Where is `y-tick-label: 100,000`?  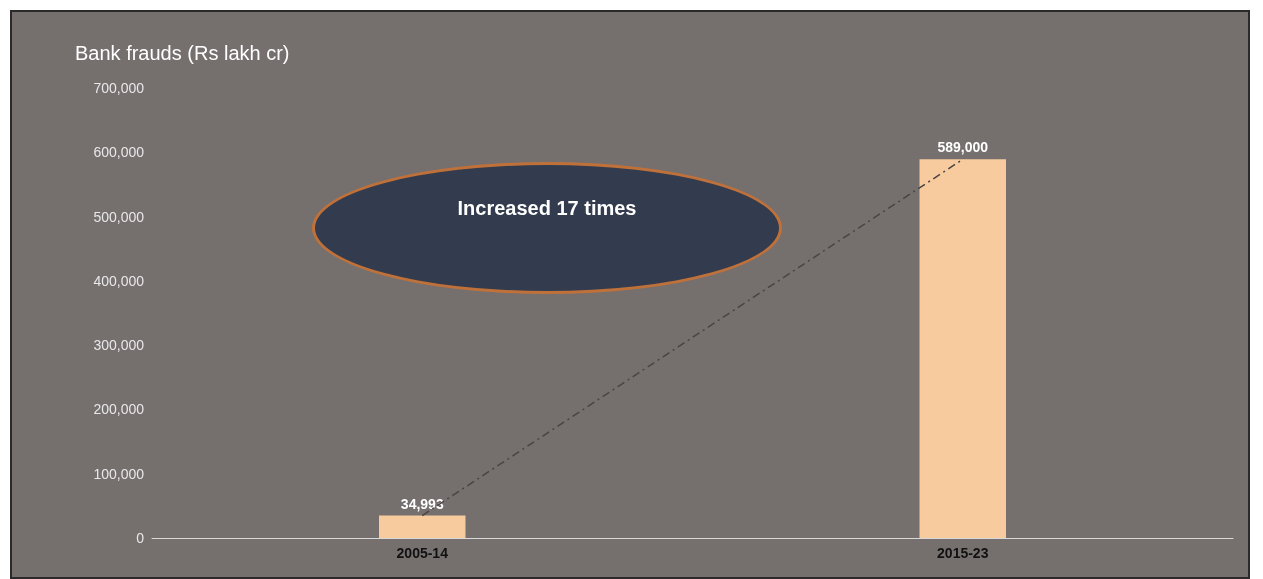 y-tick-label: 100,000 is located at coordinates (119, 473).